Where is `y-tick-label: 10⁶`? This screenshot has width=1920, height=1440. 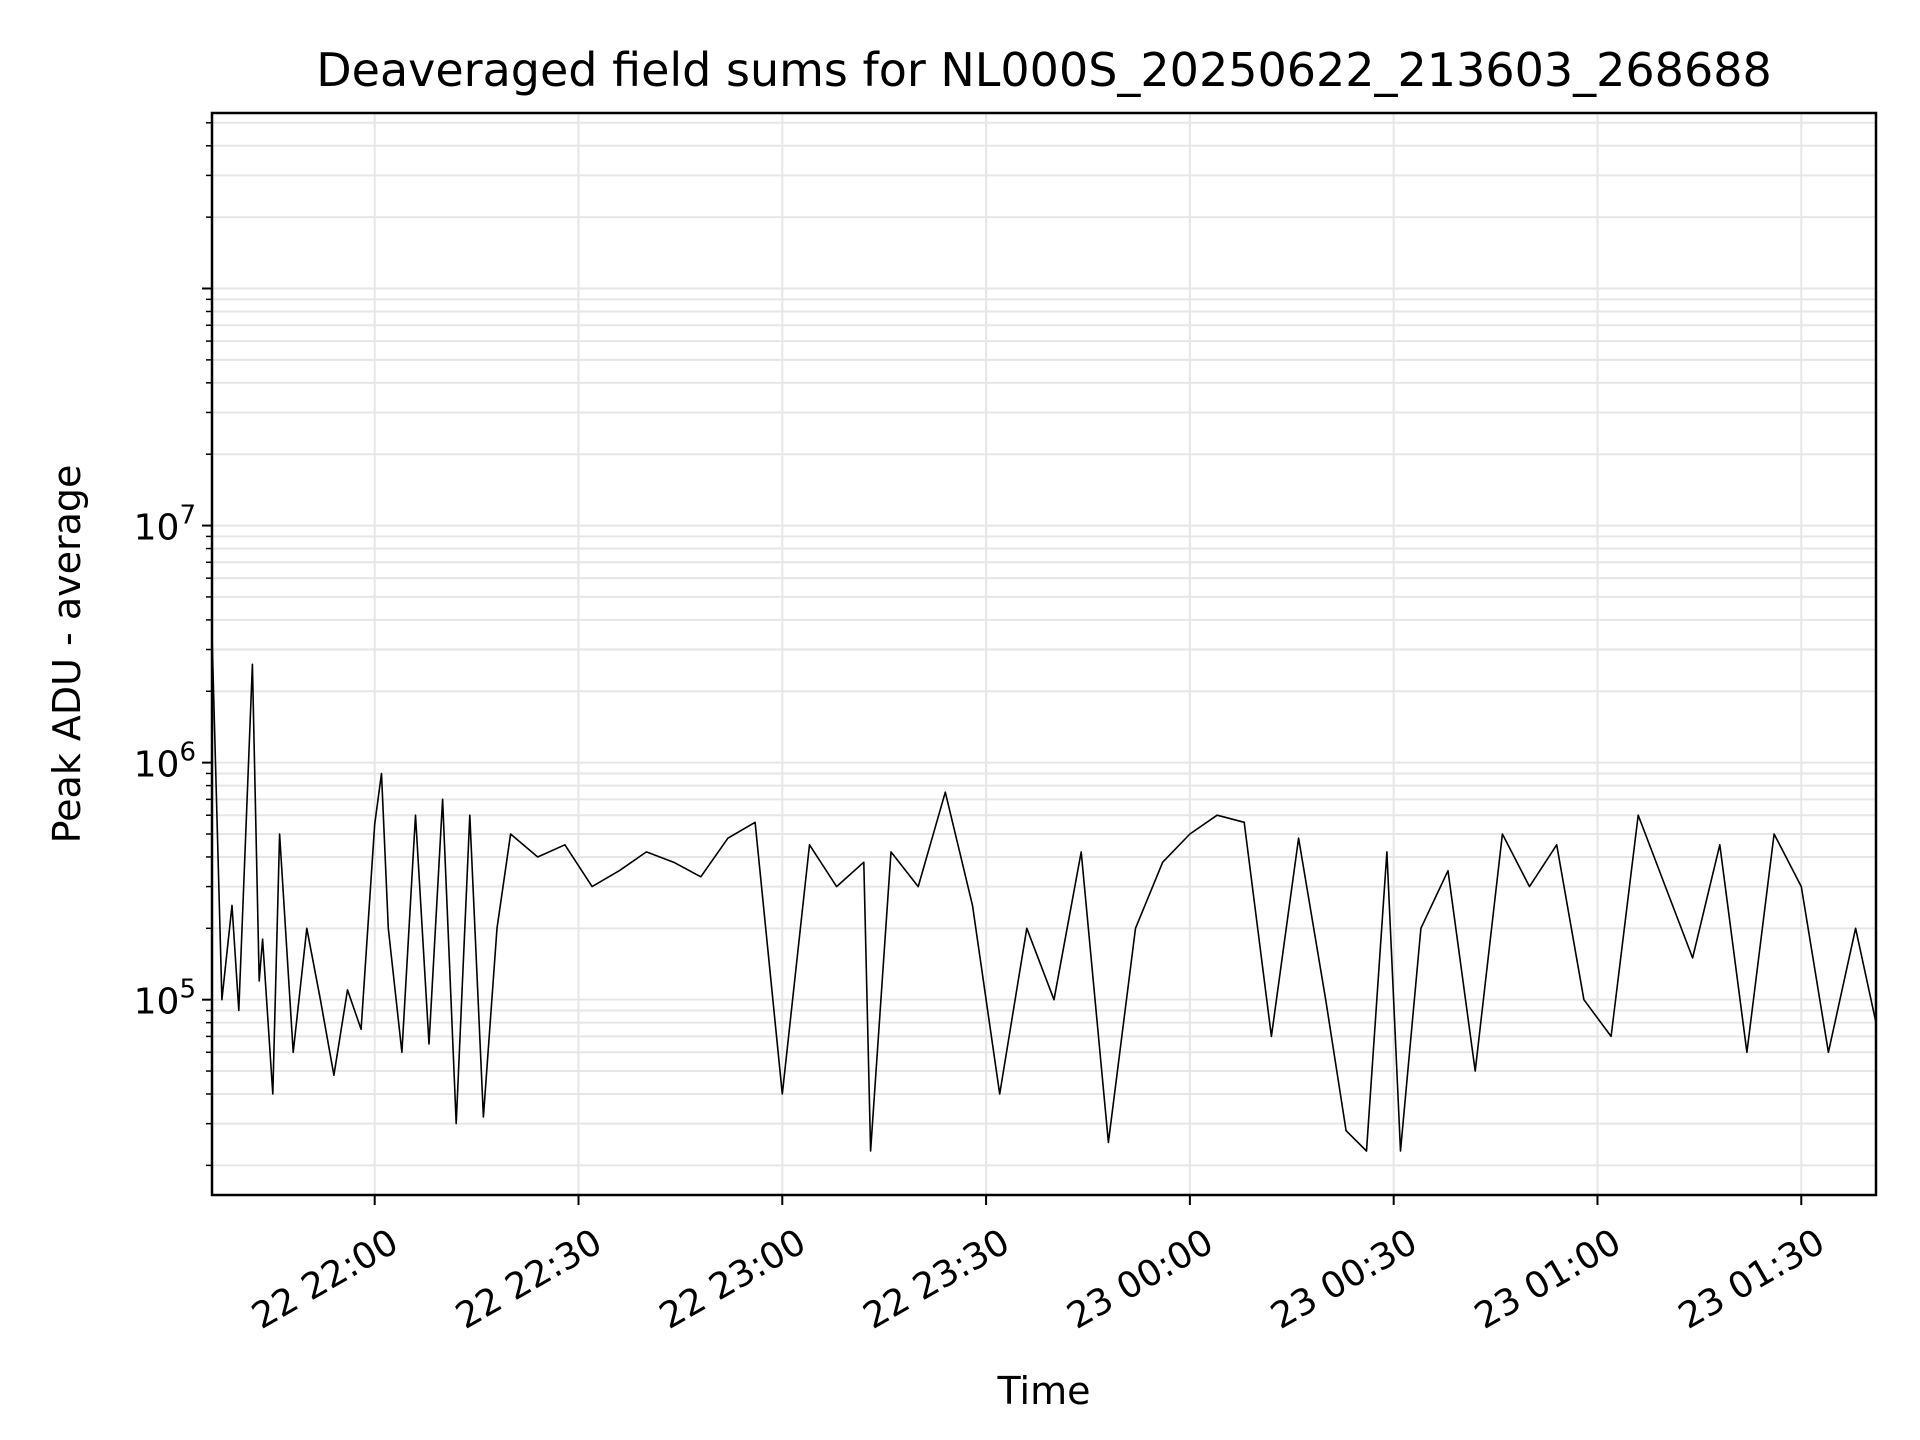 y-tick-label: 10⁶ is located at coordinates (165, 762).